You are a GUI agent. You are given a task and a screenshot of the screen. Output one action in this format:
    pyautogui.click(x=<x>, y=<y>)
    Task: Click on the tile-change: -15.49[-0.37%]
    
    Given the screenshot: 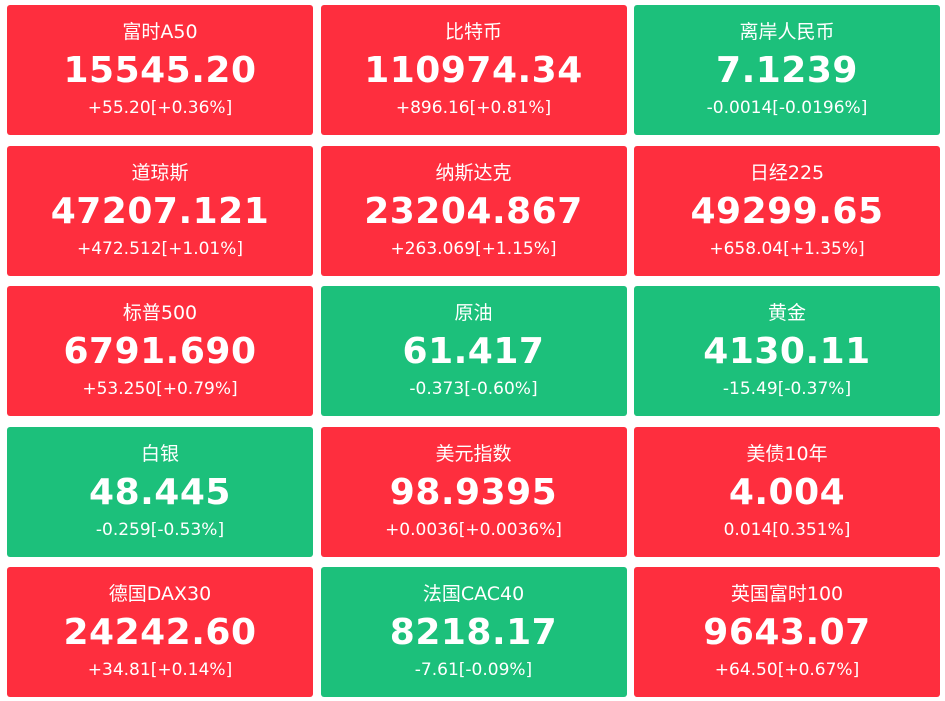 What is the action you would take?
    pyautogui.click(x=787, y=389)
    